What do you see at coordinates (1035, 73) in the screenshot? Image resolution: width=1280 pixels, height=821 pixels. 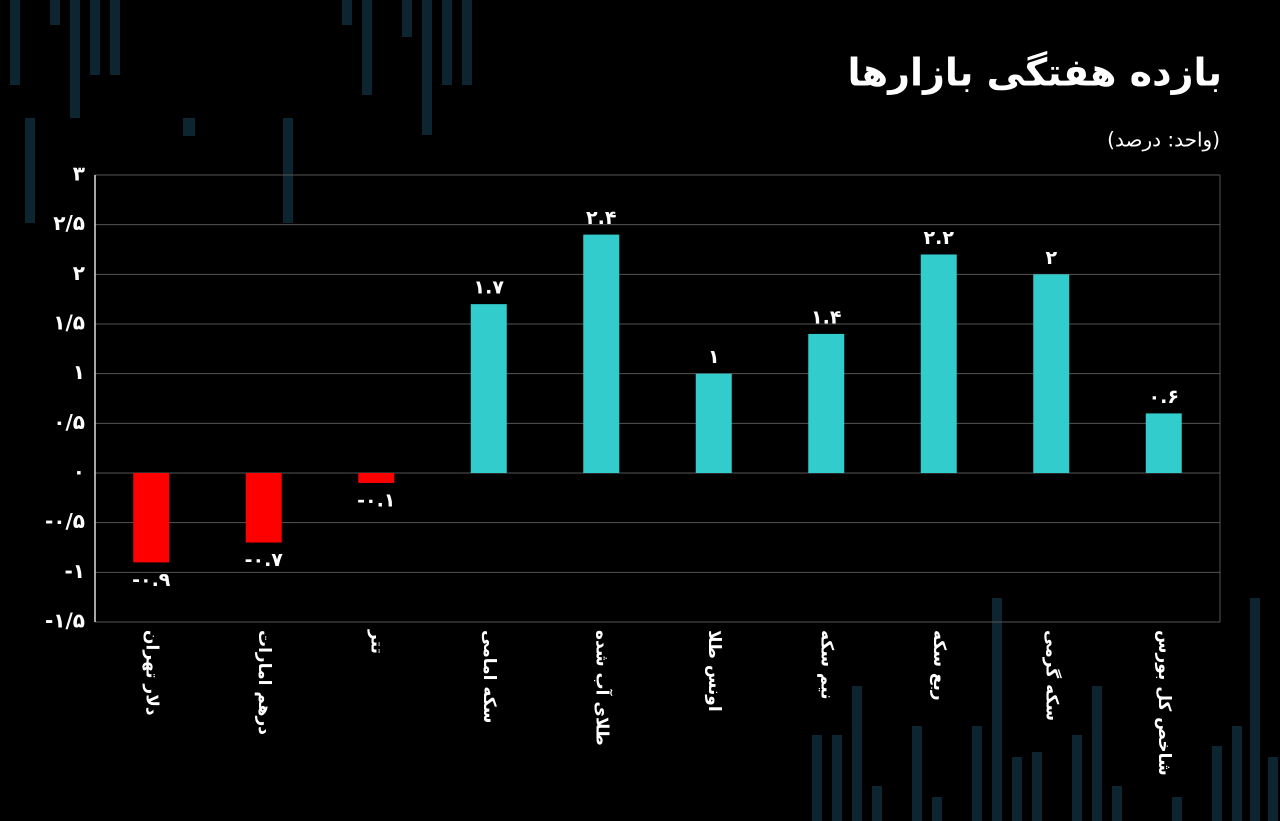 I see `chart-title: بازده هفتگی بازارها` at bounding box center [1035, 73].